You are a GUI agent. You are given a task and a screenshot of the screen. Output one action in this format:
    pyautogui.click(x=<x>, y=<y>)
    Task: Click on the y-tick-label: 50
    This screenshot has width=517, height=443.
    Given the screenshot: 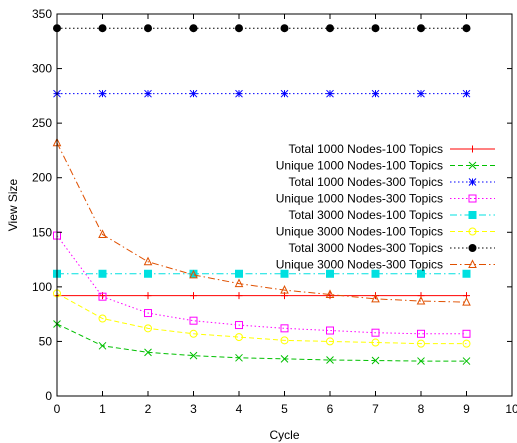 What is the action you would take?
    pyautogui.click(x=46, y=341)
    